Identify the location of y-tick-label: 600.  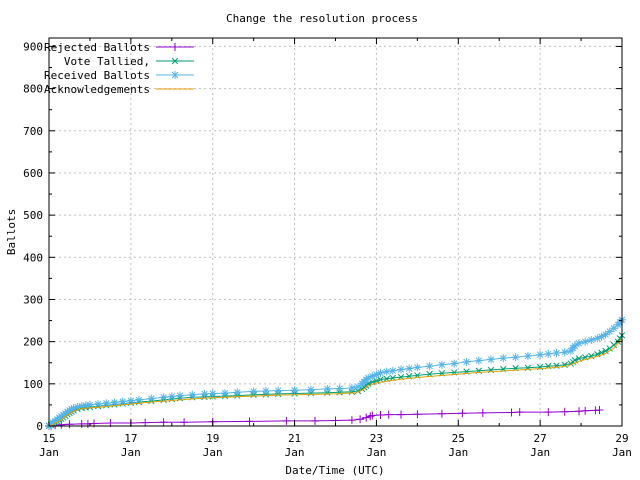
(33, 173).